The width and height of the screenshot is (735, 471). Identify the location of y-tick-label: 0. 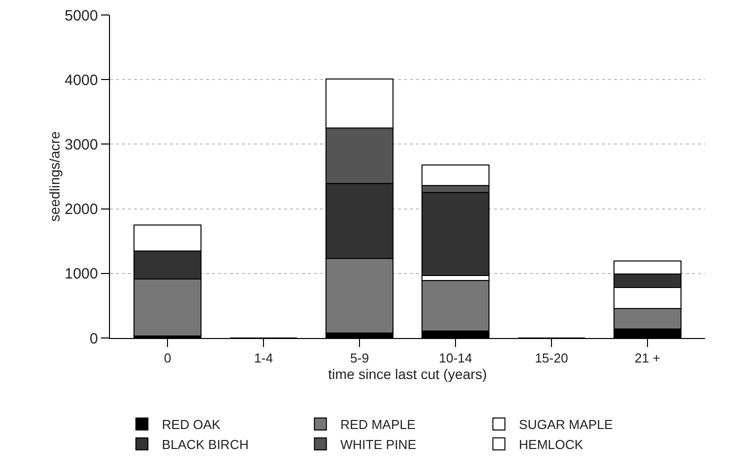
(94, 339).